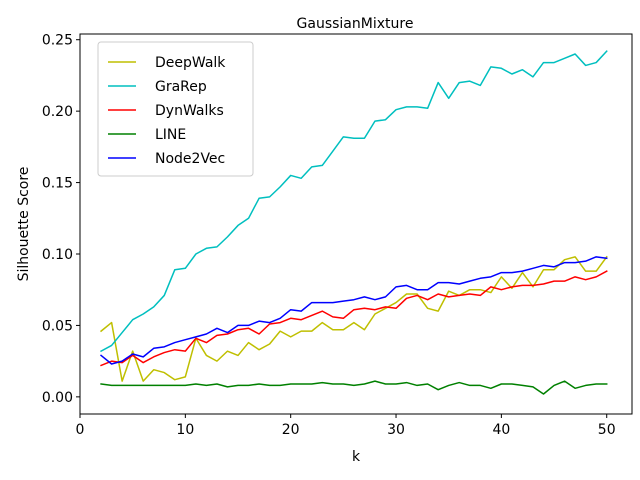  I want to click on legend-label: LINE, so click(170, 135).